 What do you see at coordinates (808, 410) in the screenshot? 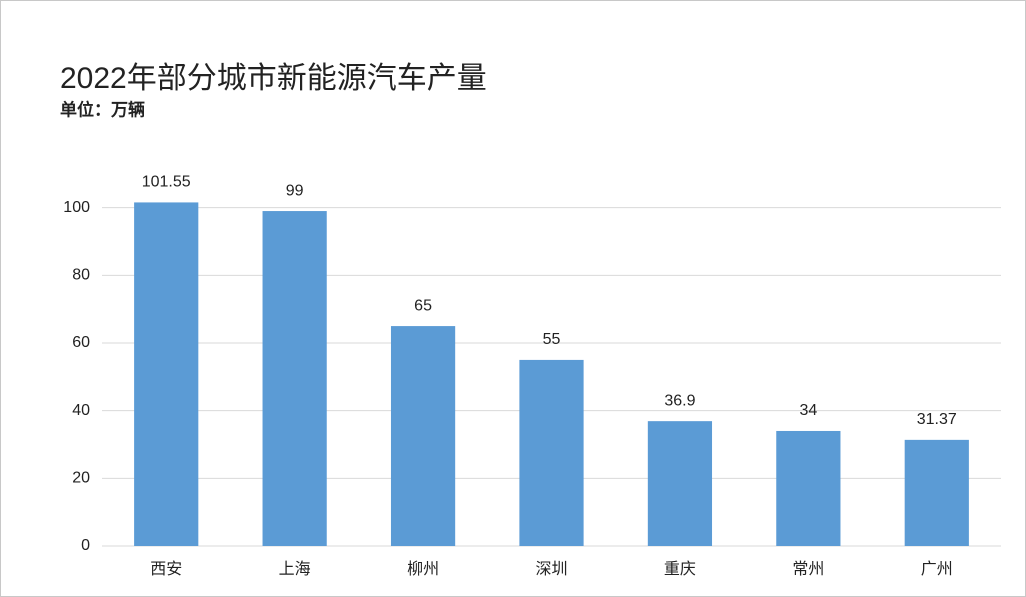
I see `value-label: 34` at bounding box center [808, 410].